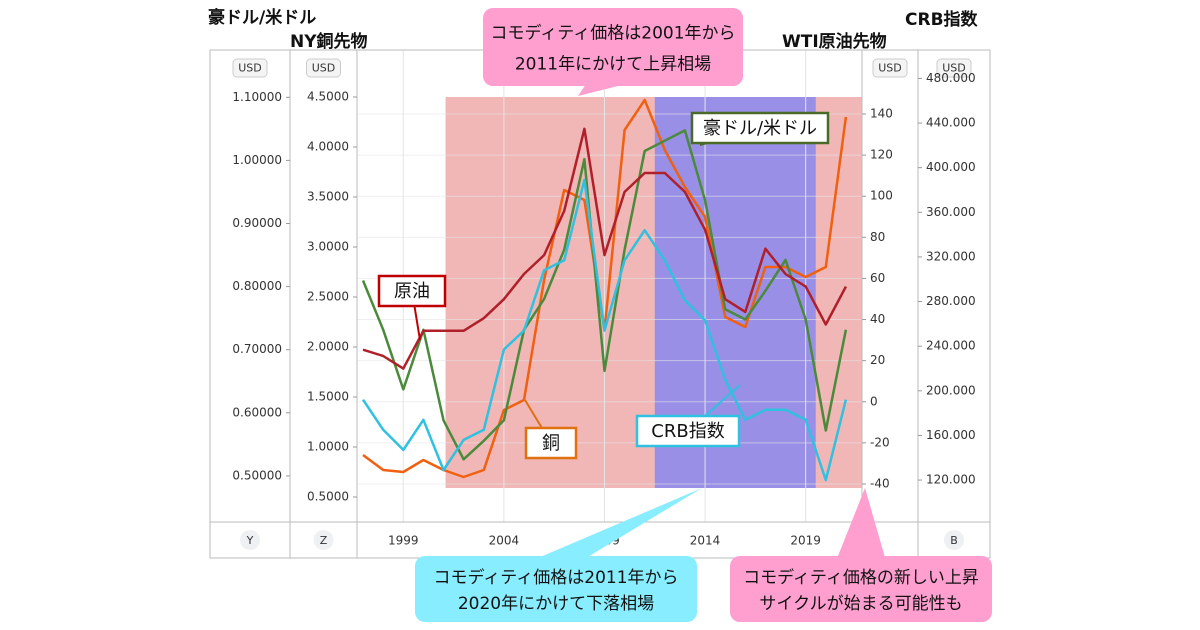  Describe the element at coordinates (881, 196) in the screenshot. I see `y-tick-label: 100` at that location.